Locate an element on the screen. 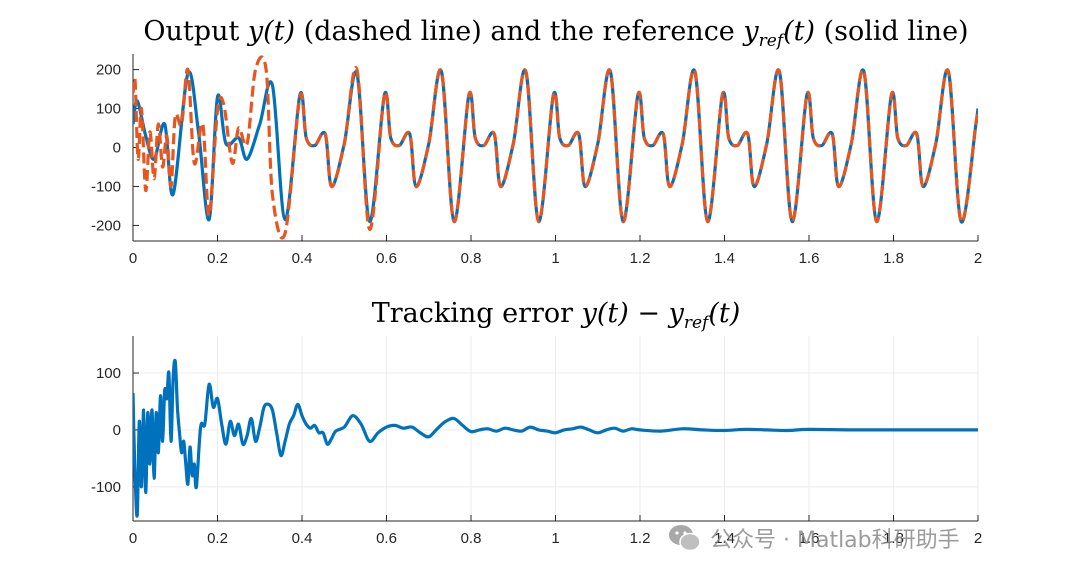 This screenshot has height=580, width=1080. watermark: 公众号 · Matlab科研助手 is located at coordinates (814, 538).